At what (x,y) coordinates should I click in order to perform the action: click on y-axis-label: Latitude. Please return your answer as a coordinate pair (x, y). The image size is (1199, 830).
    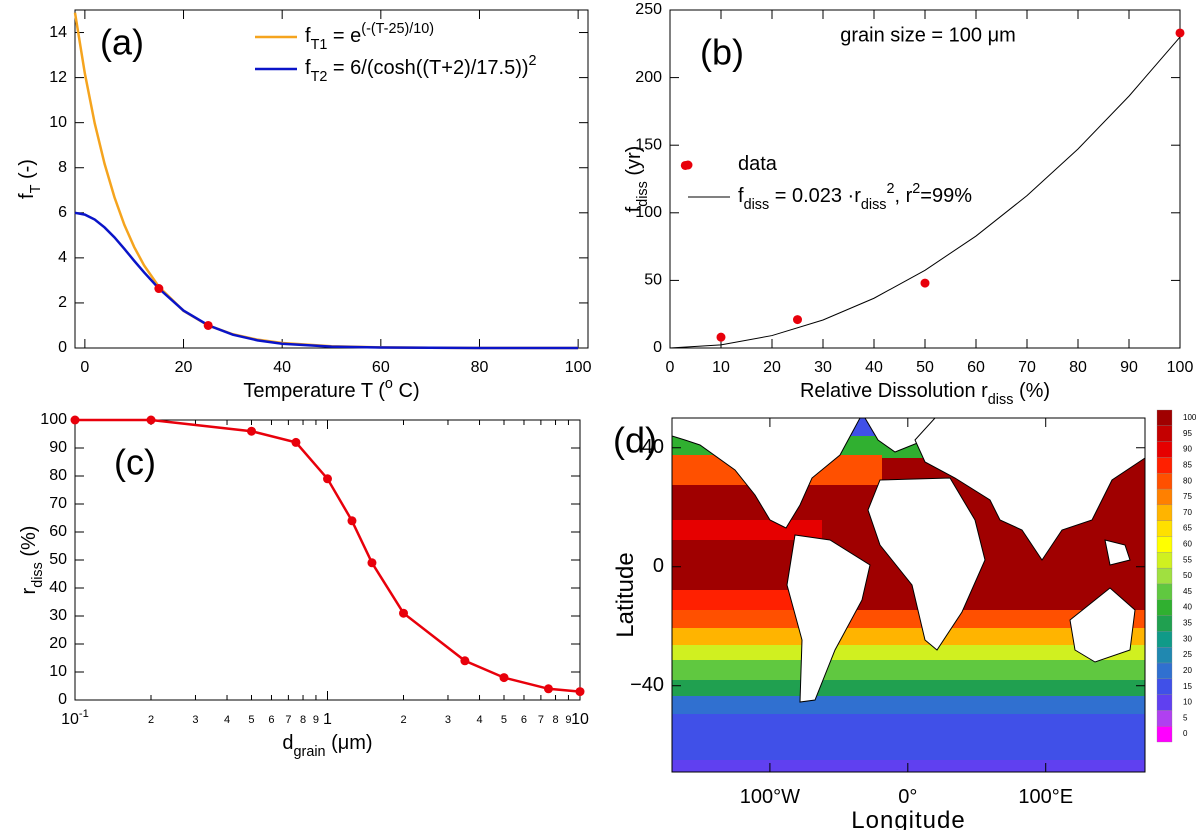
    Looking at the image, I should click on (625, 594).